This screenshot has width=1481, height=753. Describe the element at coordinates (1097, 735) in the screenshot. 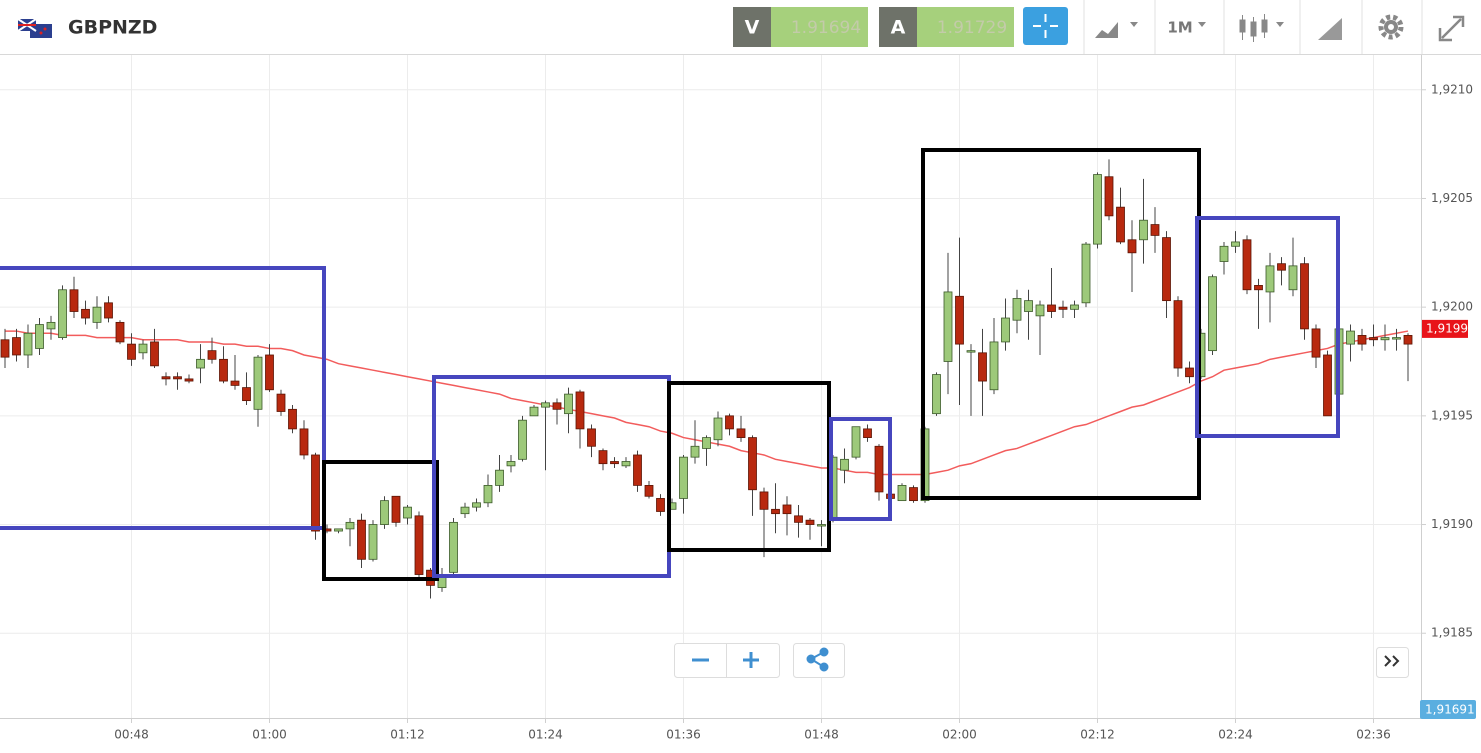

I see `x-tick-label: 02:12` at that location.